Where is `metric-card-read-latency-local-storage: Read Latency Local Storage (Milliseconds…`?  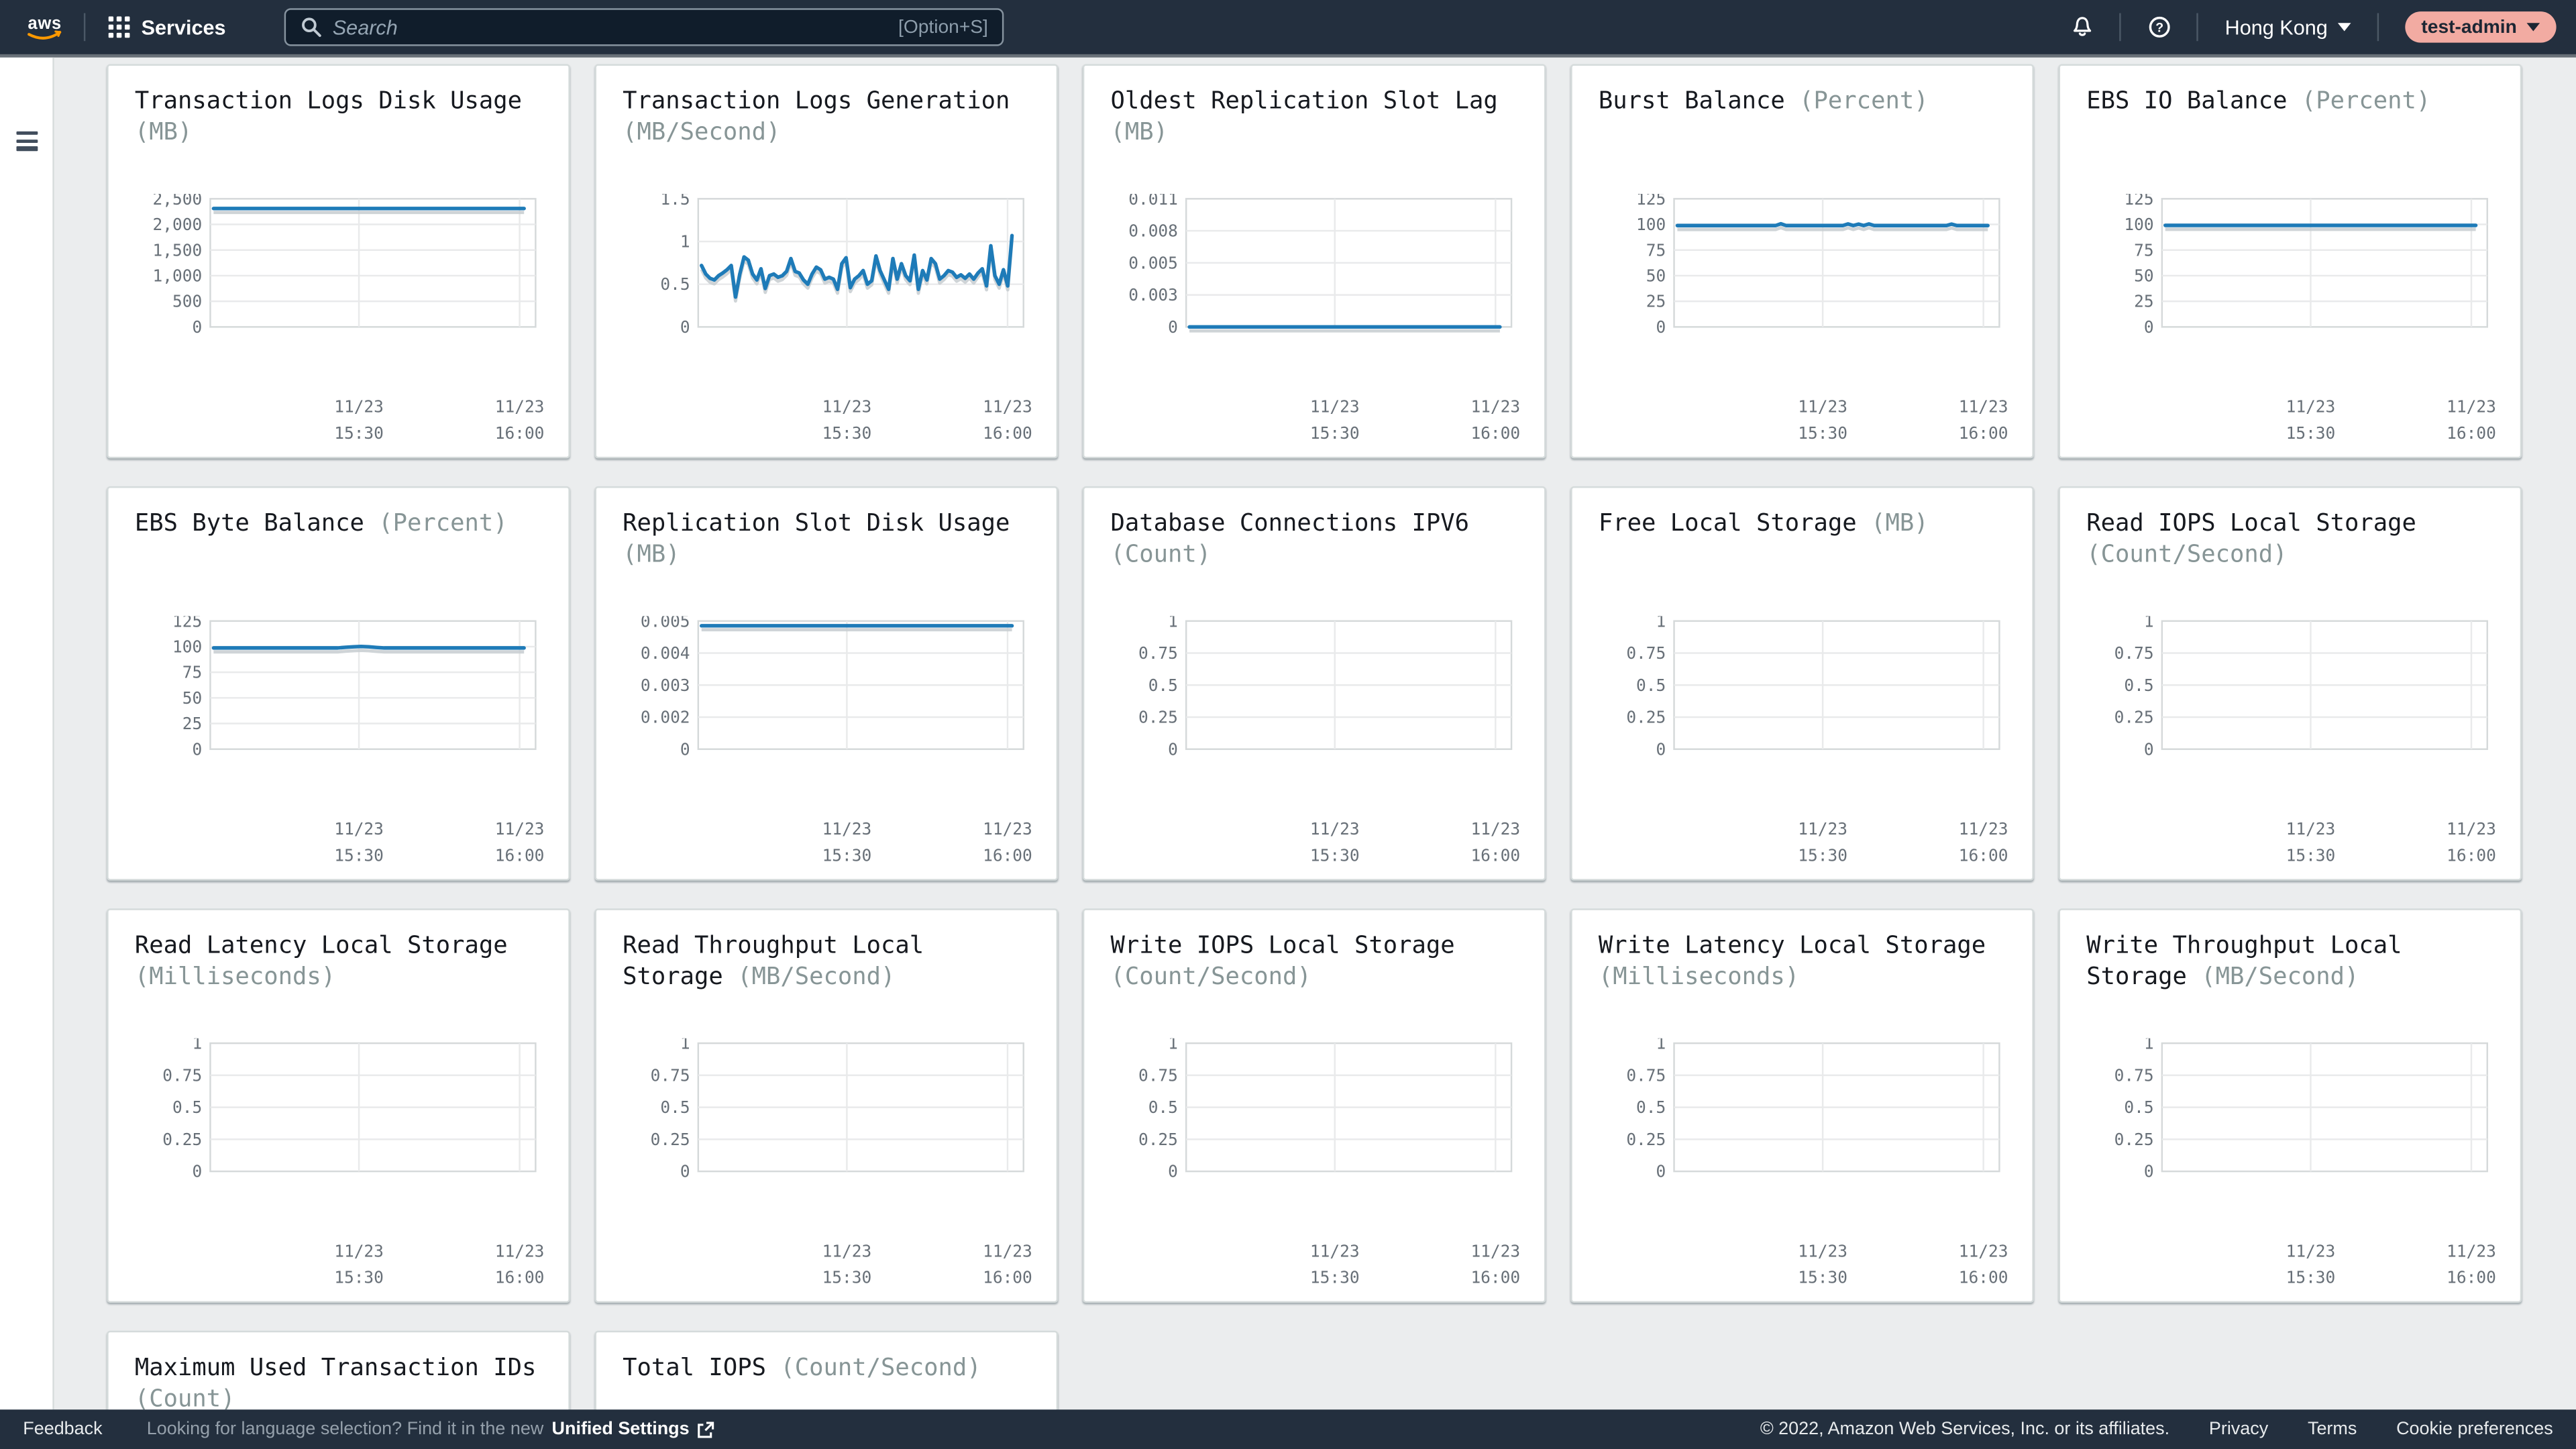 metric-card-read-latency-local-storage: Read Latency Local Storage (Milliseconds… is located at coordinates (338, 1105).